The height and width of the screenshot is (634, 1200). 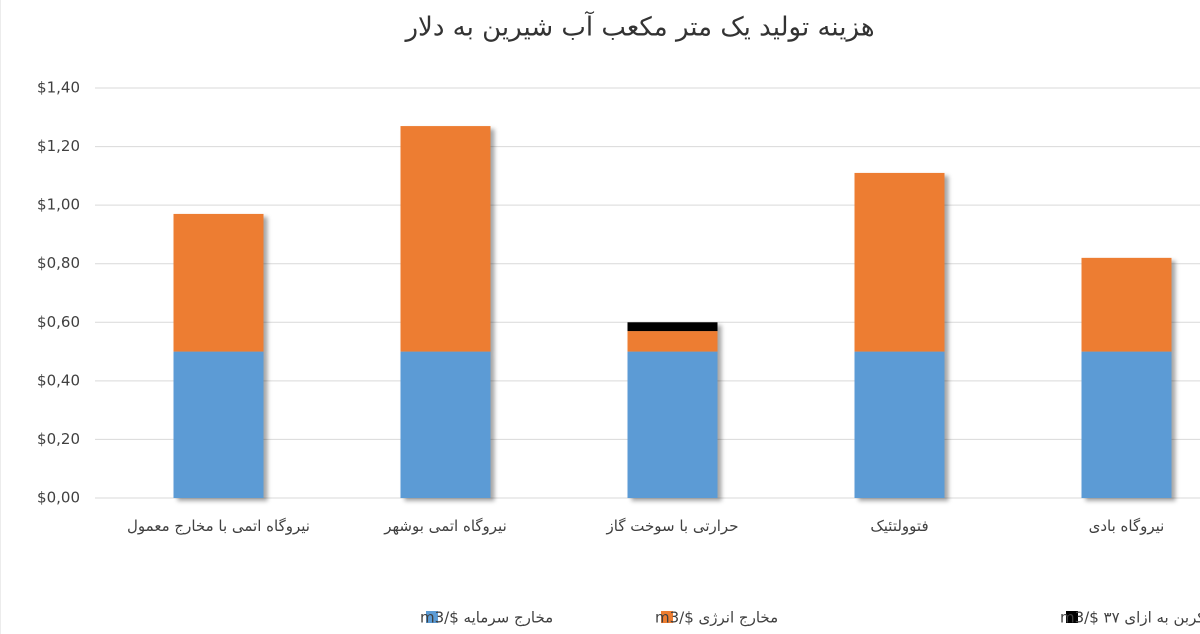 What do you see at coordinates (58, 88) in the screenshot?
I see `y-tick-label: $1,40` at bounding box center [58, 88].